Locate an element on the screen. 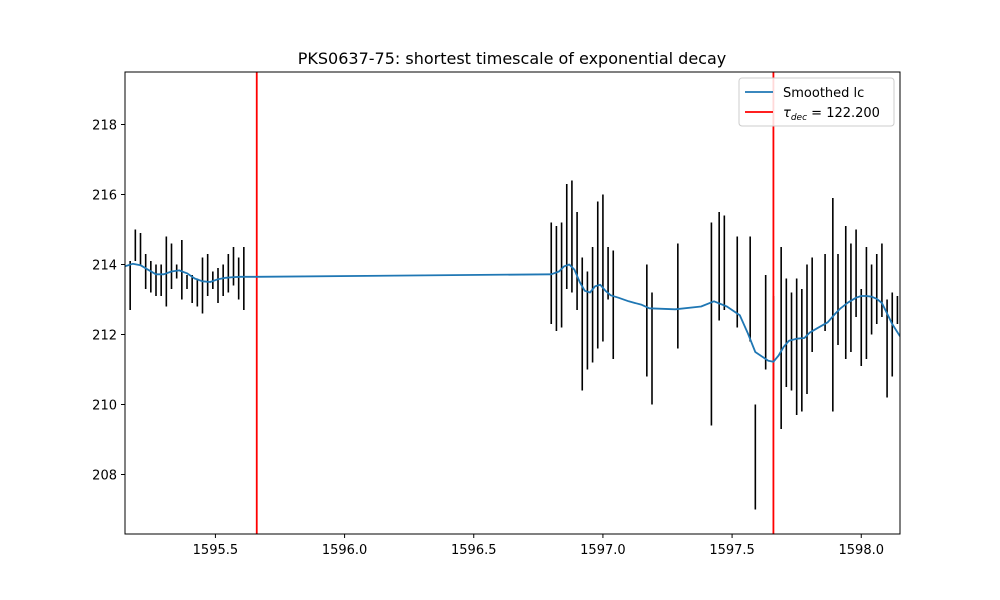 The width and height of the screenshot is (1000, 600). legend-label: τdec = 122.200 is located at coordinates (831, 114).